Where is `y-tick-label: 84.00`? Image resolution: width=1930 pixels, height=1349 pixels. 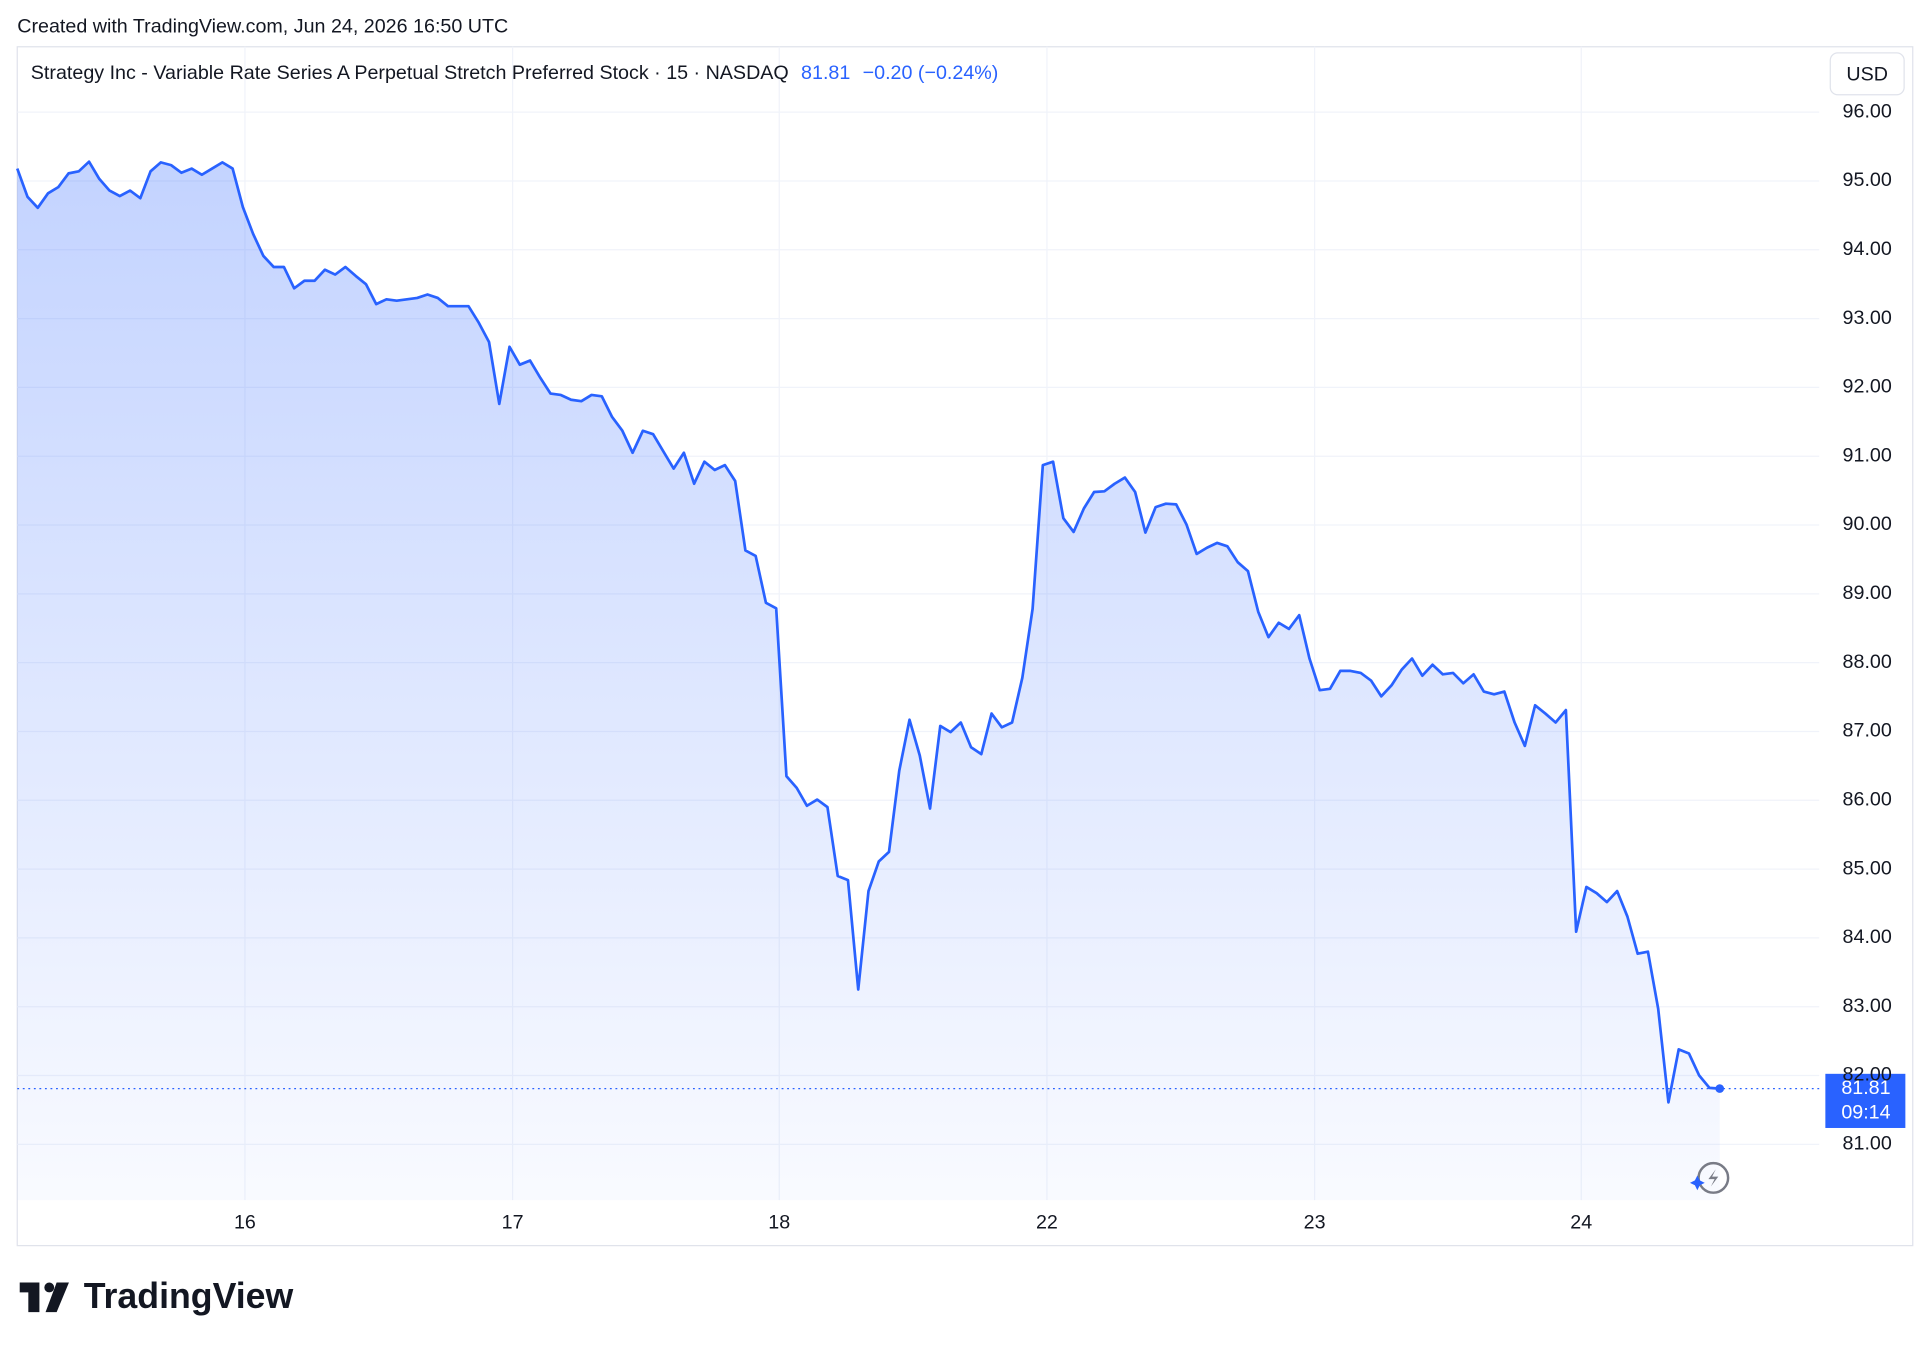
y-tick-label: 84.00 is located at coordinates (1867, 937).